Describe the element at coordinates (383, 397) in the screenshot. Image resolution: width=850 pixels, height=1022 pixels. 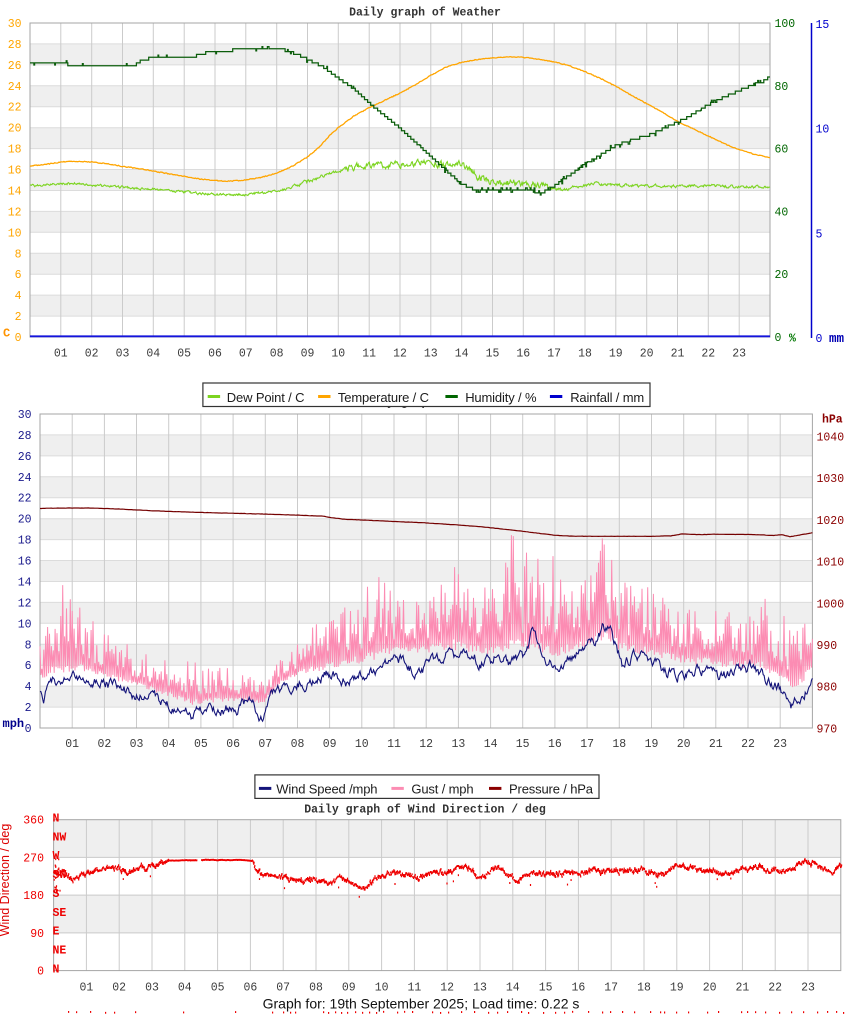
I see `svg-text: Temperature / C` at that location.